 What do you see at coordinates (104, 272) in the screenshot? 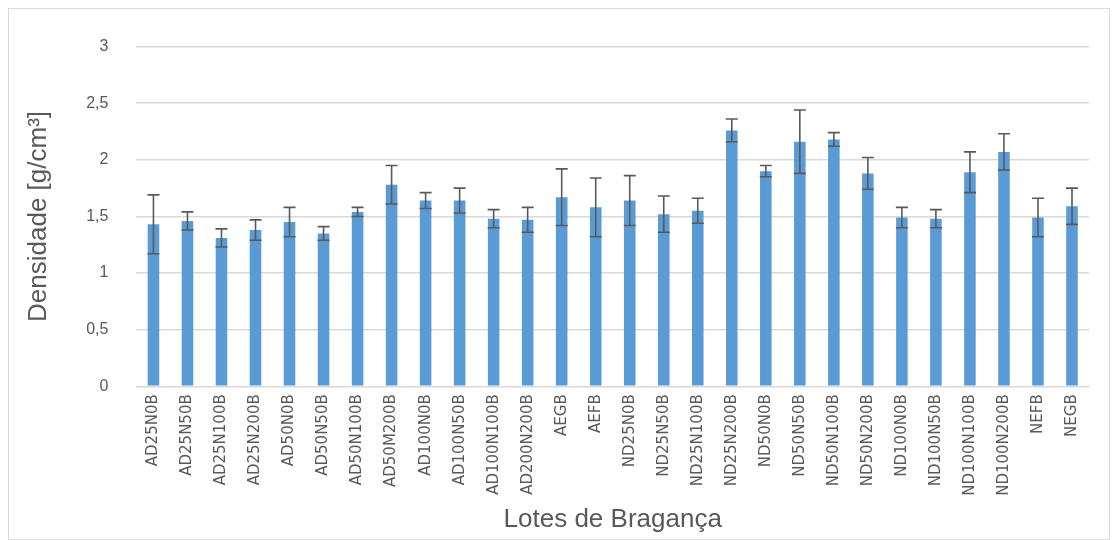
I see `y-tick-label: 1` at bounding box center [104, 272].